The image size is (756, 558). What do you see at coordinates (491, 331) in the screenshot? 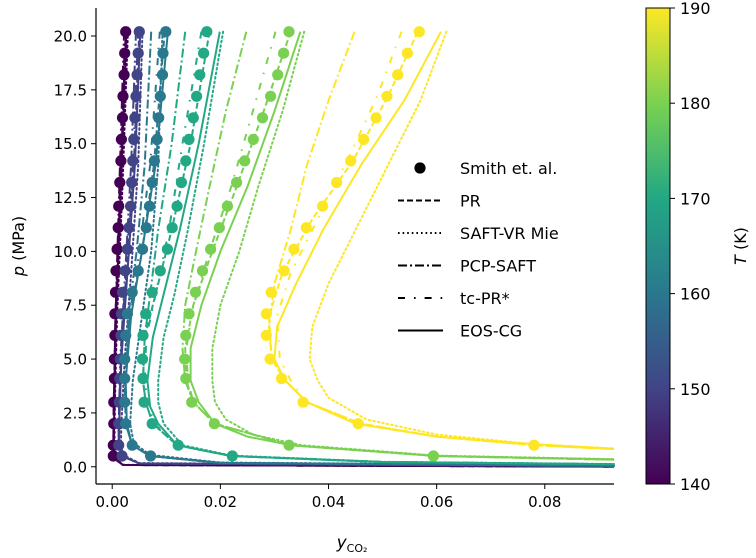
I see `legend-label: EOS-CG` at bounding box center [491, 331].